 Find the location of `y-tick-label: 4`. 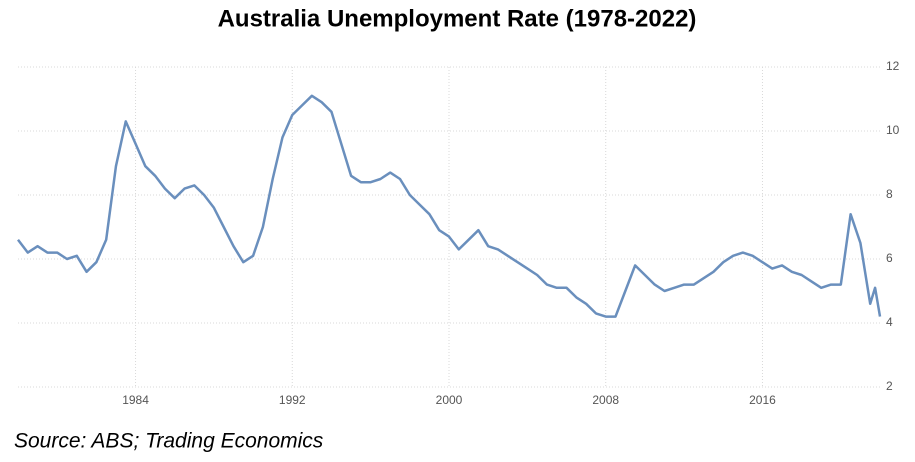

y-tick-label: 4 is located at coordinates (889, 322).